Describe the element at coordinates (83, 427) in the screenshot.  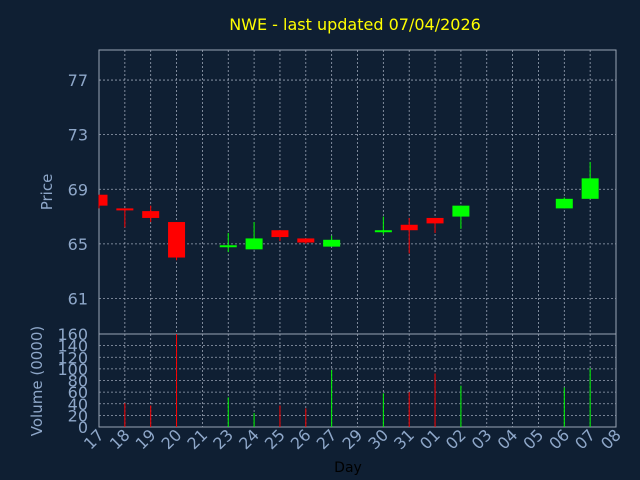
I see `volume-tick-label: 0` at that location.